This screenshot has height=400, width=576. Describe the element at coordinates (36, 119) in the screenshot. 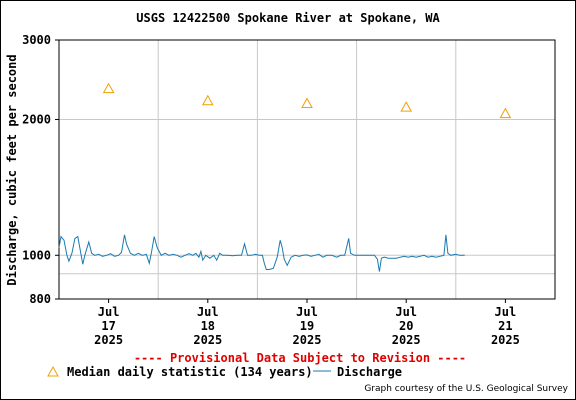

I see `y-tick-label: 2000` at that location.